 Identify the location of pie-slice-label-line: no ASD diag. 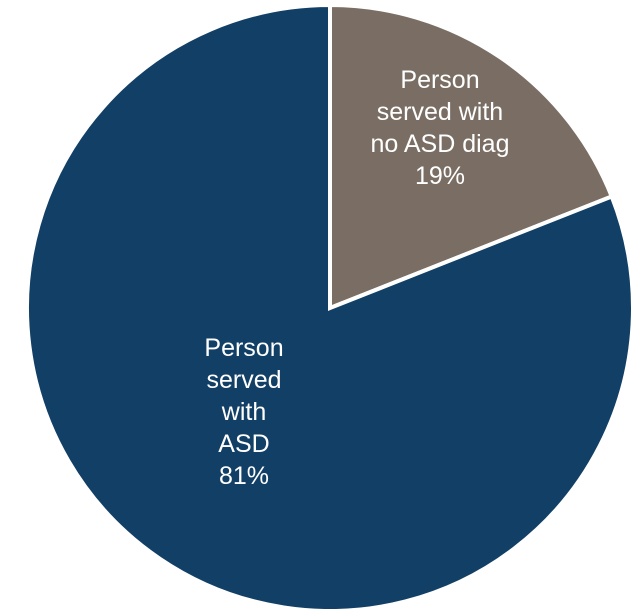
(440, 144).